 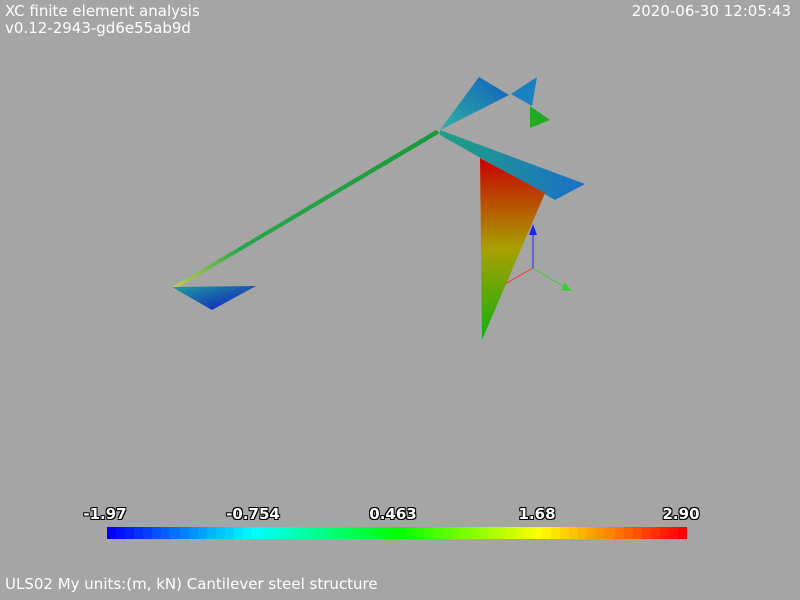 I want to click on diagram-large-triangle, so click(x=512, y=249).